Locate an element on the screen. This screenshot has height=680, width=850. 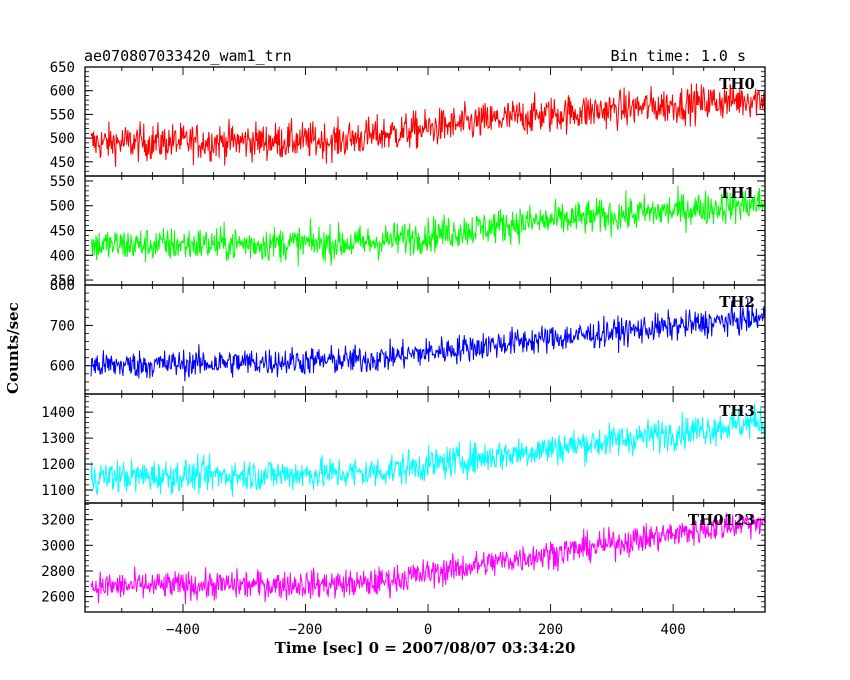
y-tick-label: 700 is located at coordinates (62, 326).